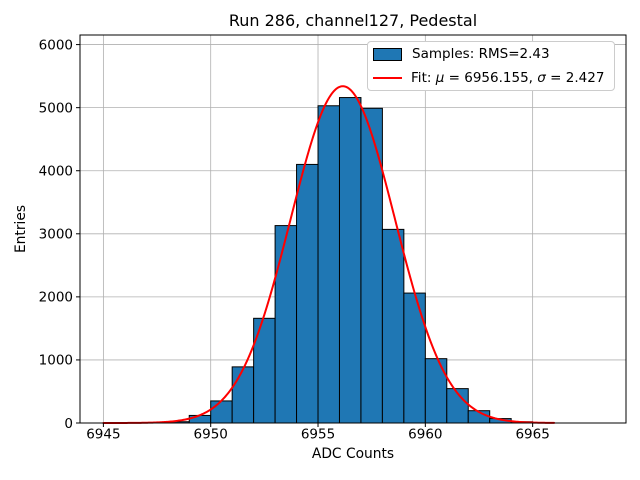 This screenshot has height=480, width=640. Describe the element at coordinates (387, 54) in the screenshot. I see `samples-swatch` at that location.